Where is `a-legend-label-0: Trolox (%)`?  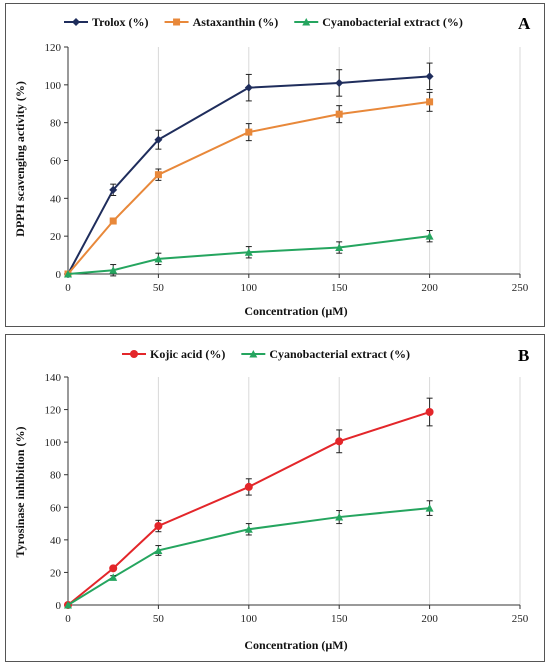 a-legend-label-0: Trolox (%) is located at coordinates (120, 22).